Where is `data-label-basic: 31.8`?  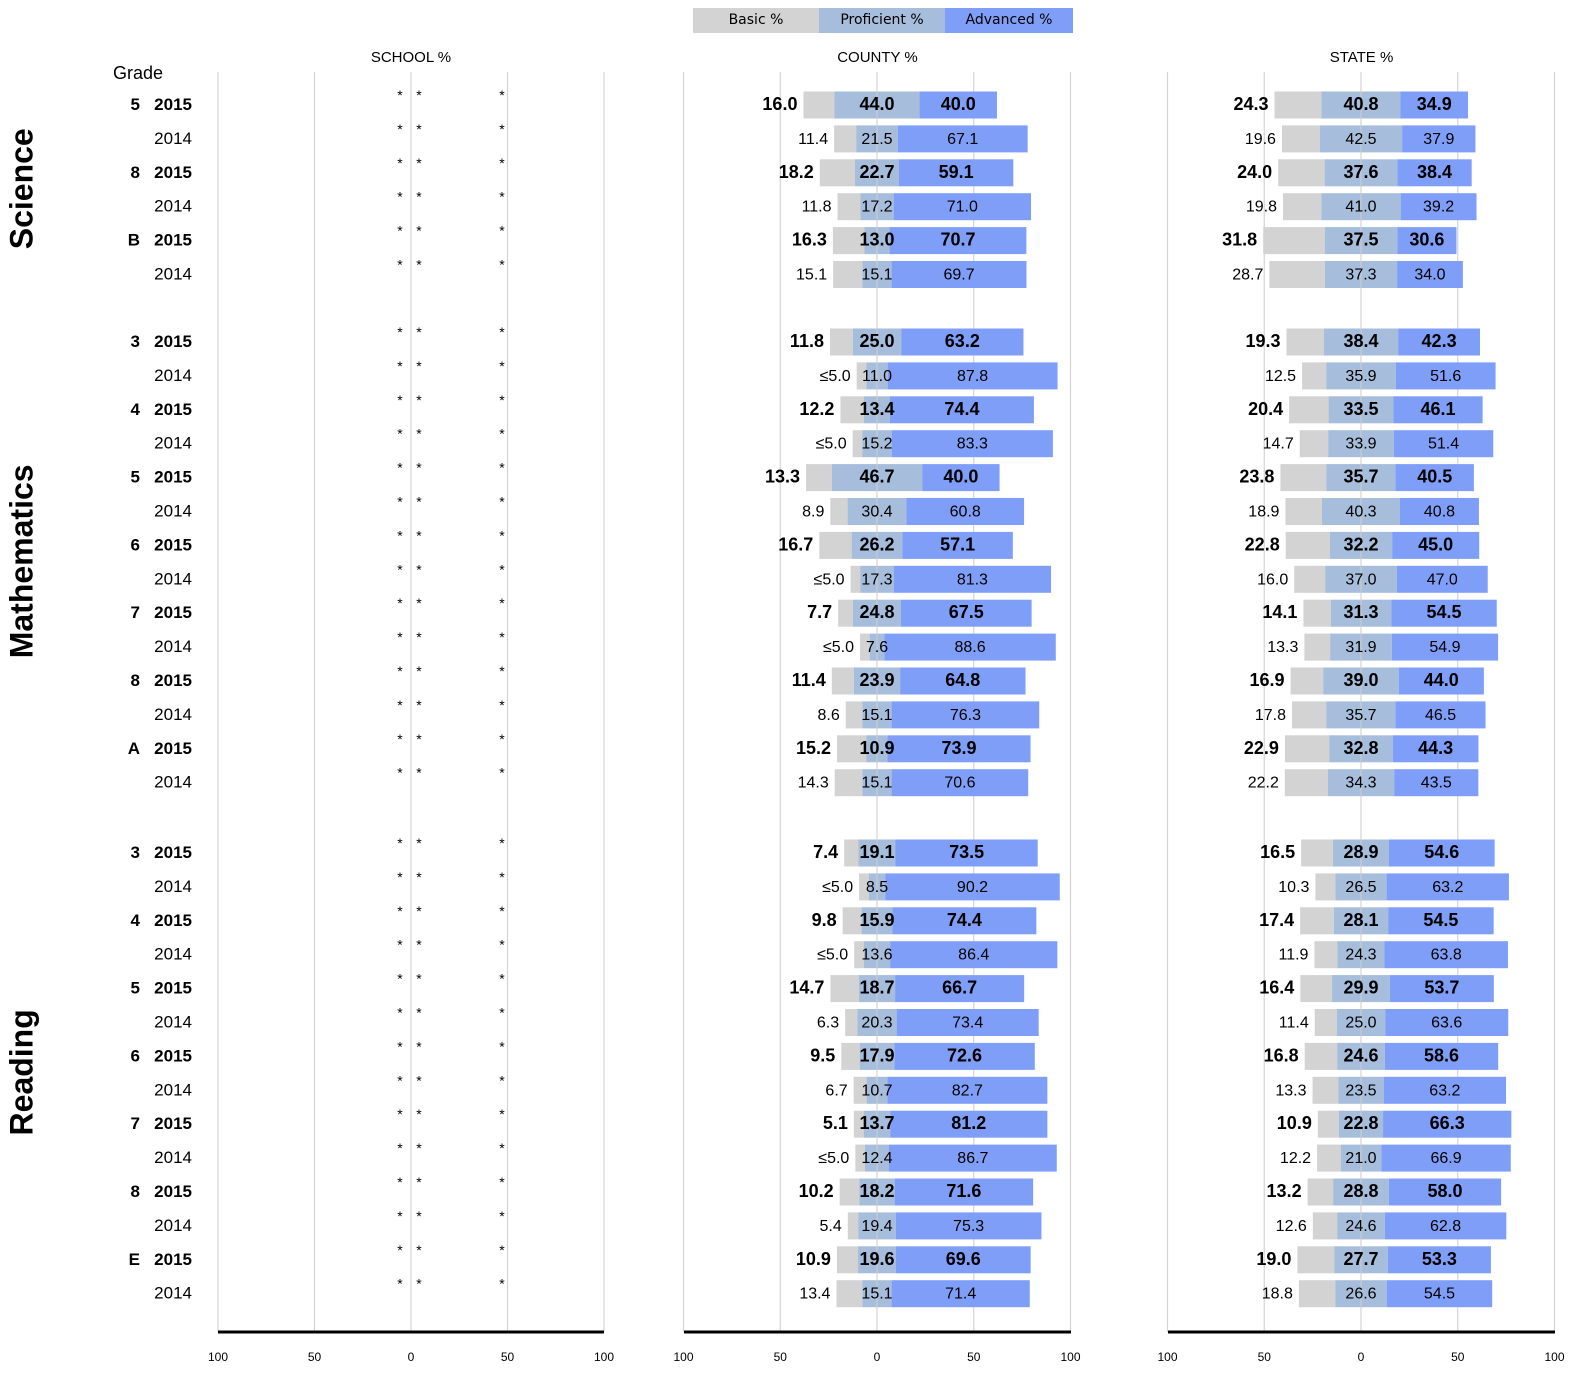 data-label-basic: 31.8 is located at coordinates (1239, 240).